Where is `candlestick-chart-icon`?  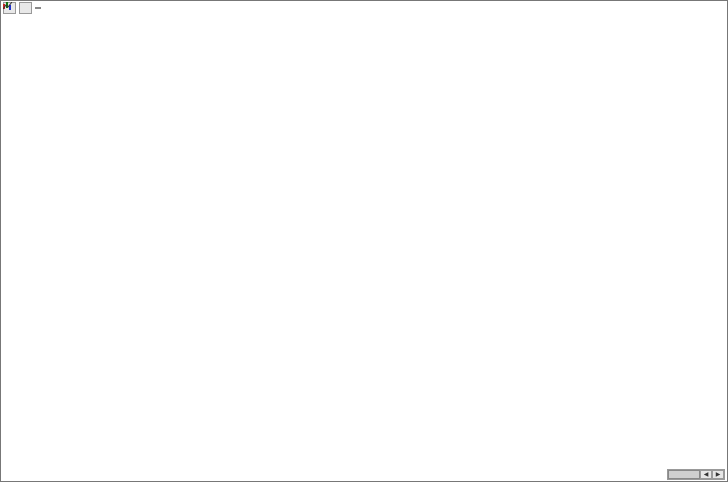
candlestick-chart-icon is located at coordinates (7, 6).